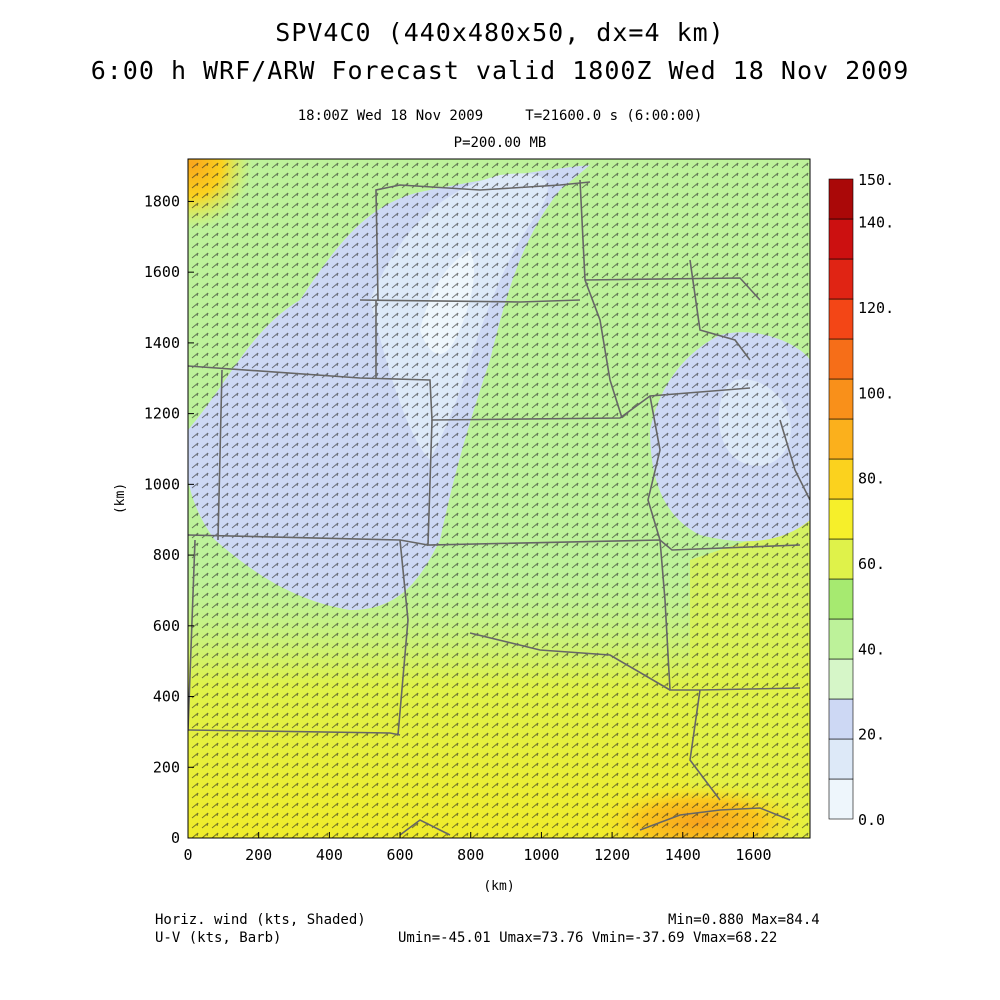  I want to click on x-axis-label: (km), so click(498, 886).